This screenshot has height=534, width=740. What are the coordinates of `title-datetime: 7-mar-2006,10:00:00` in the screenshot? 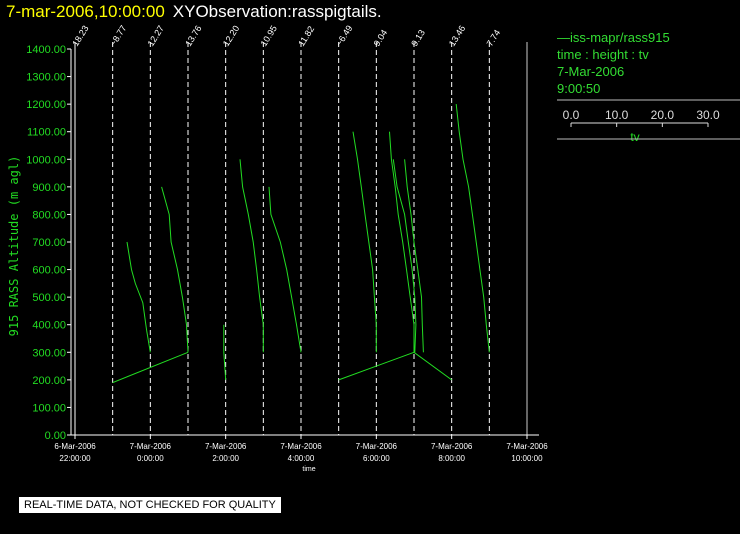 It's located at (85, 11).